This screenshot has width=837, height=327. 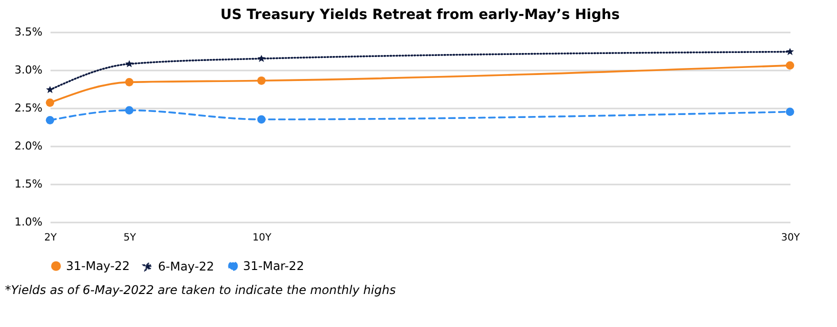 What do you see at coordinates (791, 238) in the screenshot?
I see `x-tick-label: 30Y` at bounding box center [791, 238].